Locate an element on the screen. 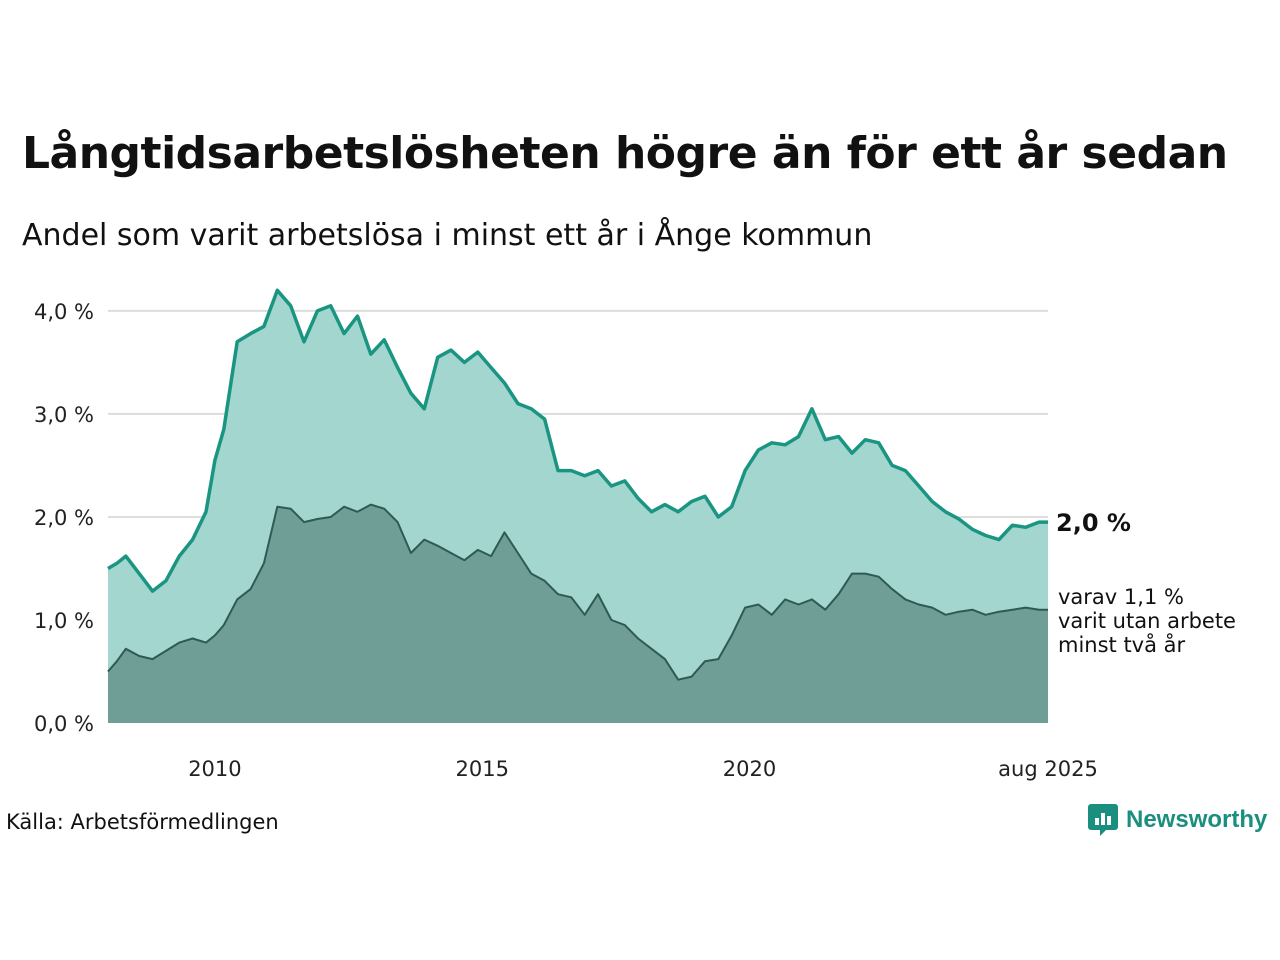 This screenshot has width=1280, height=960. y-tick-label: 0,0 % is located at coordinates (64, 724).